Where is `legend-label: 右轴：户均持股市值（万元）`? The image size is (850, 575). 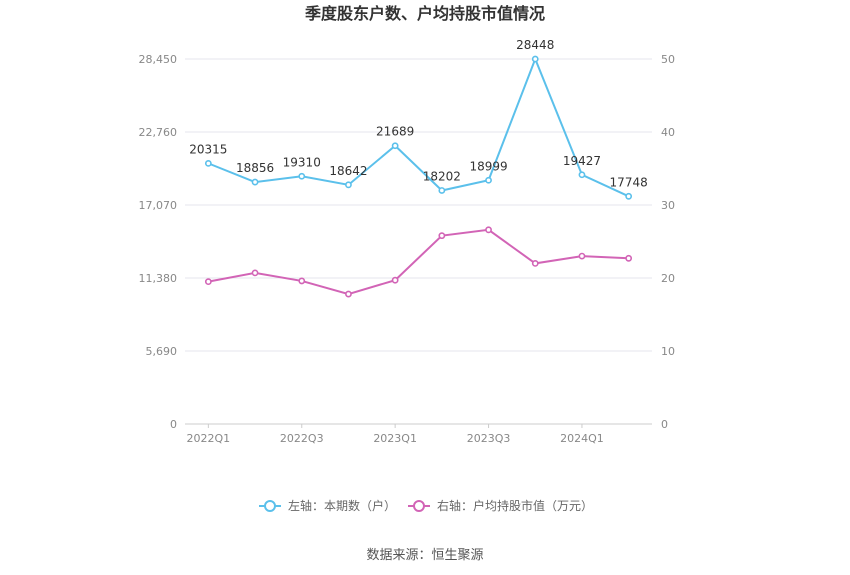
legend-label: 右轴：户均持股市值（万元） is located at coordinates (515, 505).